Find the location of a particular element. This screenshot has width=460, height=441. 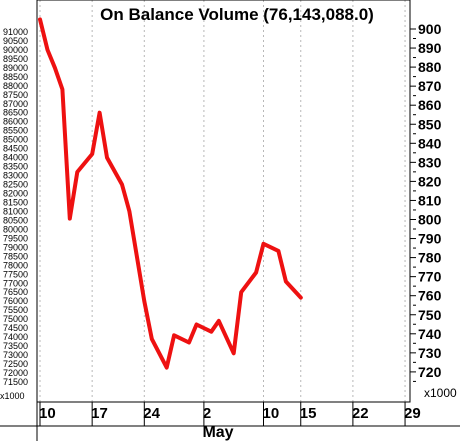

left-tick-label: 89500 is located at coordinates (15, 59).